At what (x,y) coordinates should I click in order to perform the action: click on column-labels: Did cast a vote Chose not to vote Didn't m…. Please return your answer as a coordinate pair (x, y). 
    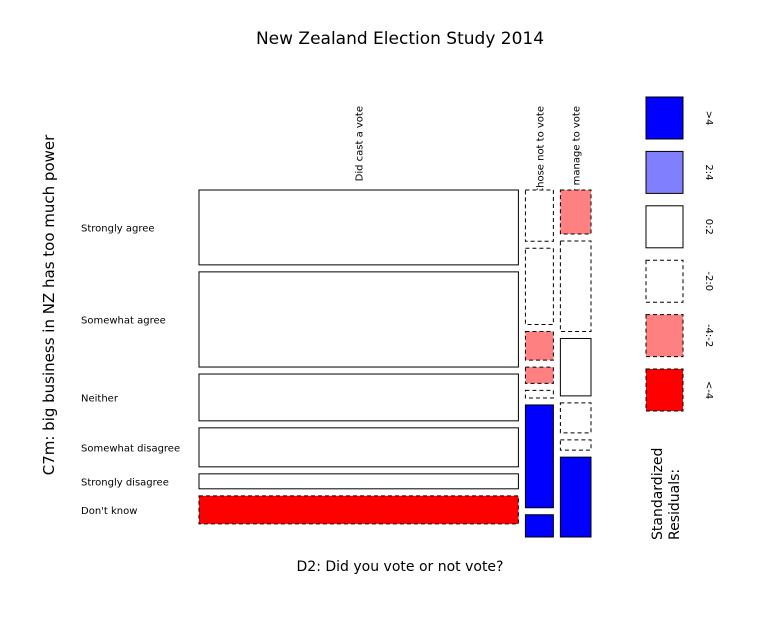
    Looking at the image, I should click on (469, 162).